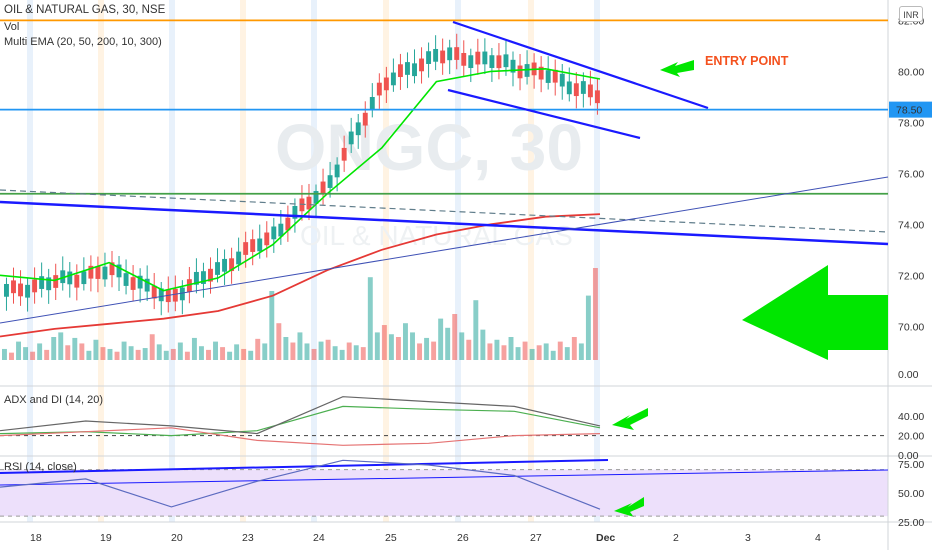 This screenshot has height=550, width=932. Describe the element at coordinates (54, 400) in the screenshot. I see `adx-legend: ADX and DI (14, 20)` at that location.